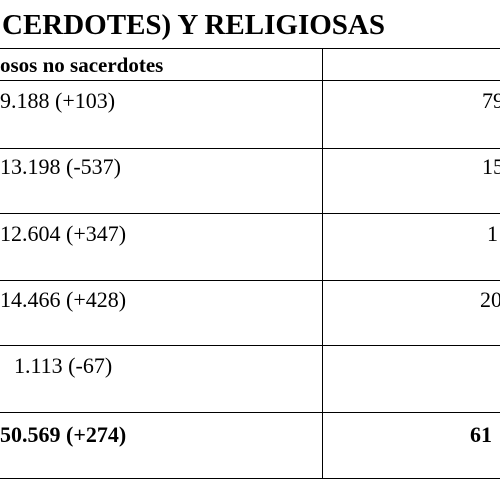  I want to click on cell: 14.466 (+428), so click(63, 299).